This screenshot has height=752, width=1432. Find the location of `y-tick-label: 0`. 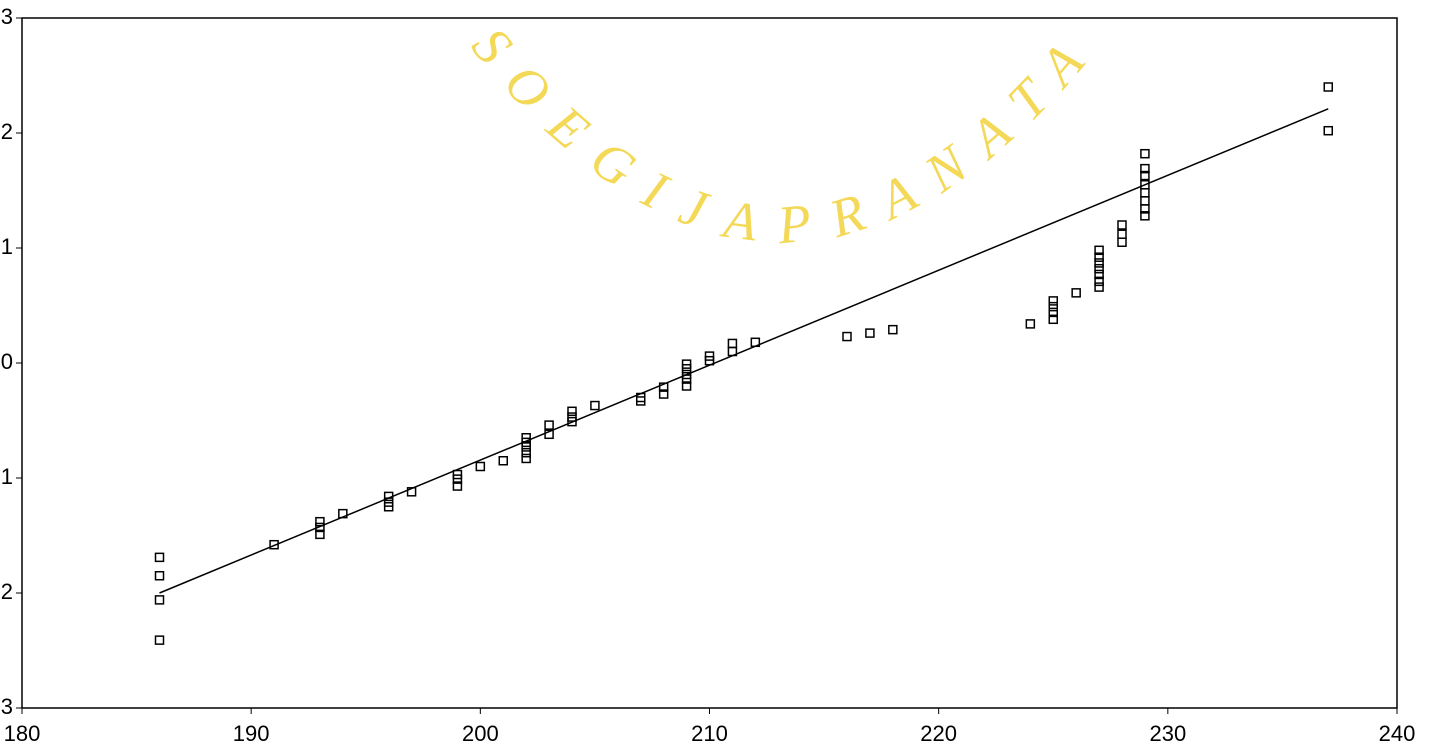

y-tick-label: 0 is located at coordinates (7, 361).